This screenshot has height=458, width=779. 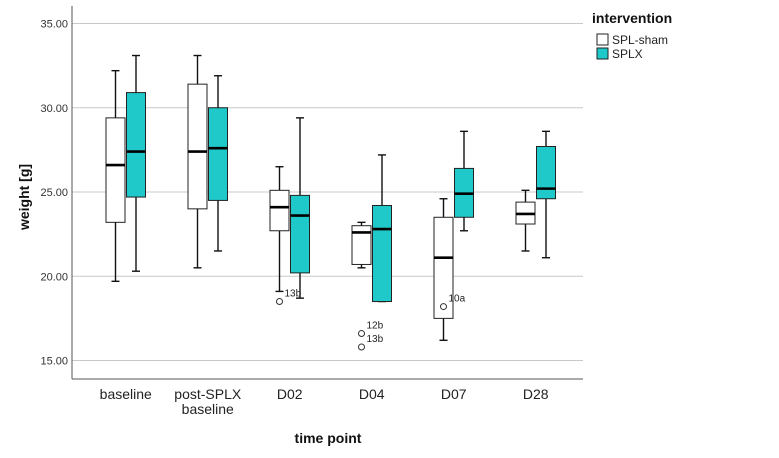 What do you see at coordinates (632, 18) in the screenshot?
I see `legend-title: intervention` at bounding box center [632, 18].